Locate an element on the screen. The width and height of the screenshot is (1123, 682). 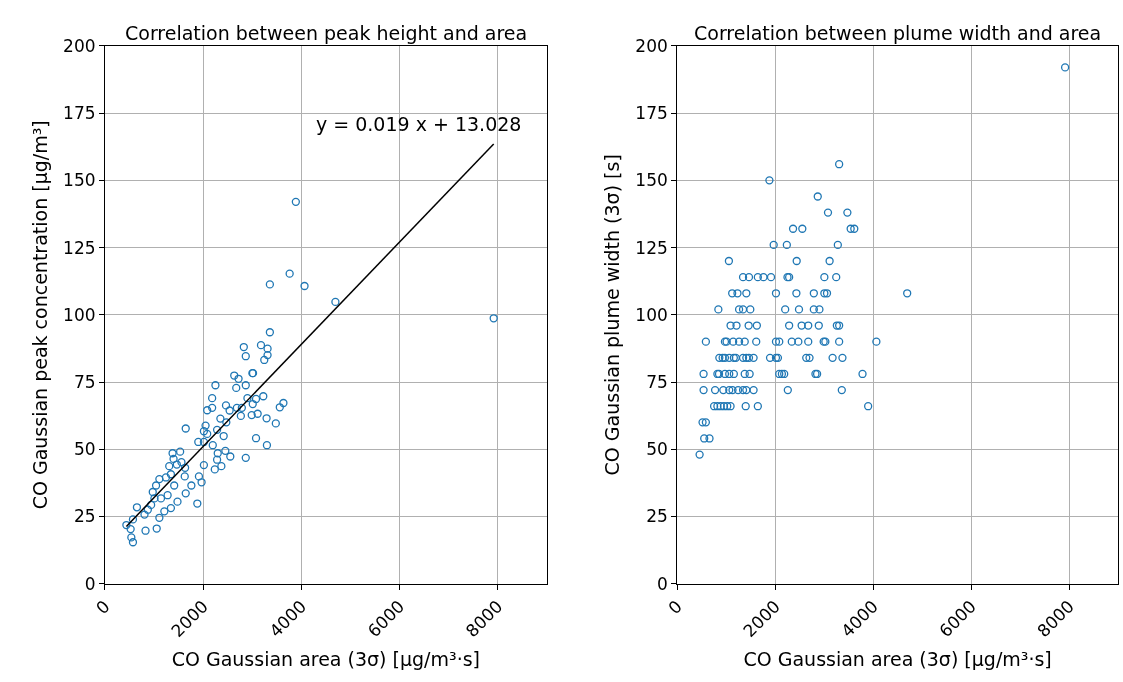
chart-title: Correlation between plume width and area is located at coordinates (898, 33).